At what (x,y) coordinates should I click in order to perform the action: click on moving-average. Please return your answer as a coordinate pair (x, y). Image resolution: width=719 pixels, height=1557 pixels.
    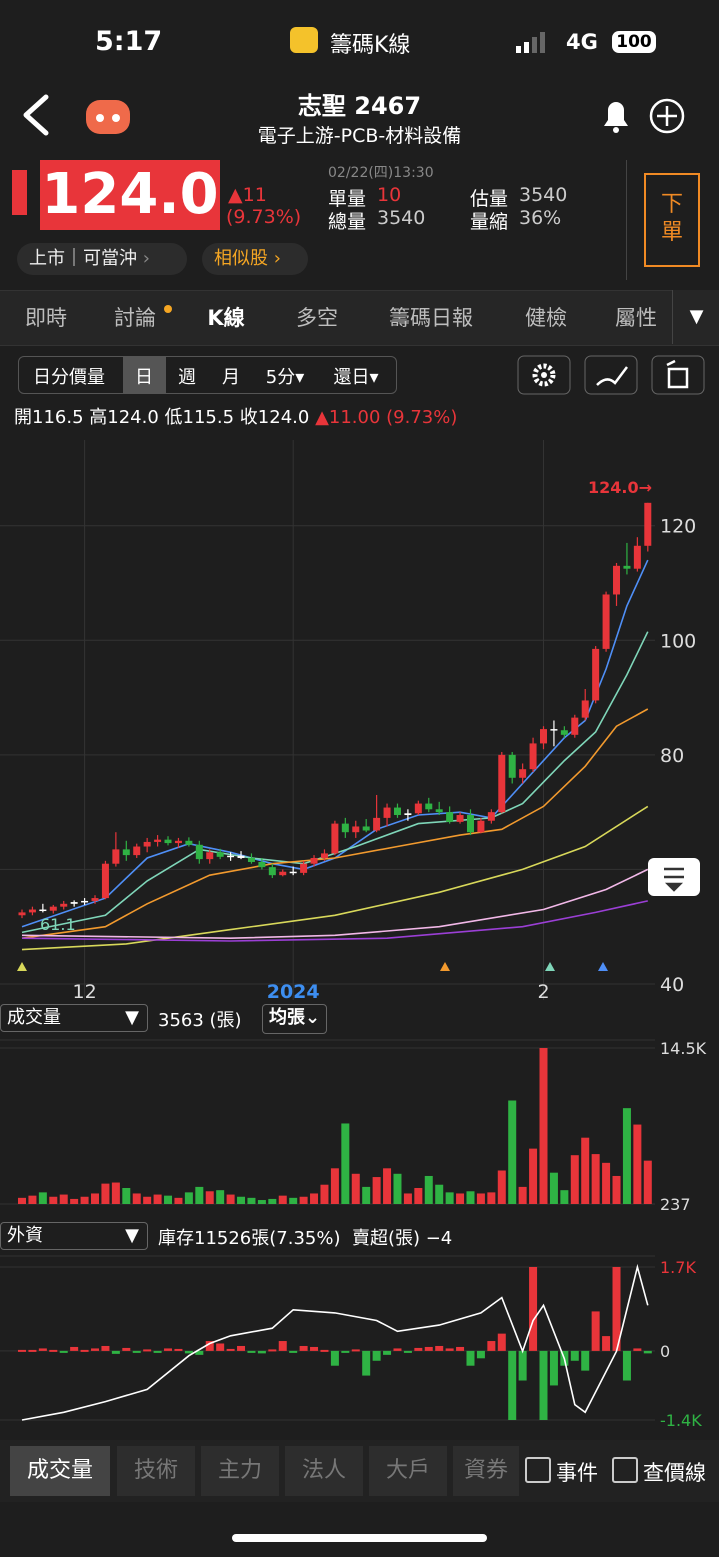
    Looking at the image, I should click on (335, 904).